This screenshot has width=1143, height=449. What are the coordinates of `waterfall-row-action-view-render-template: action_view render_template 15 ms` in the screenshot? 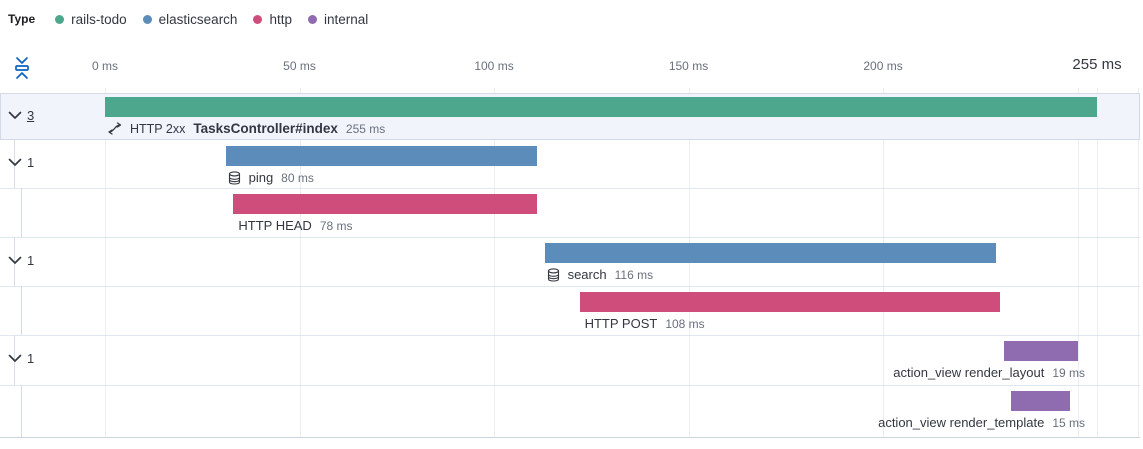 It's located at (570, 411).